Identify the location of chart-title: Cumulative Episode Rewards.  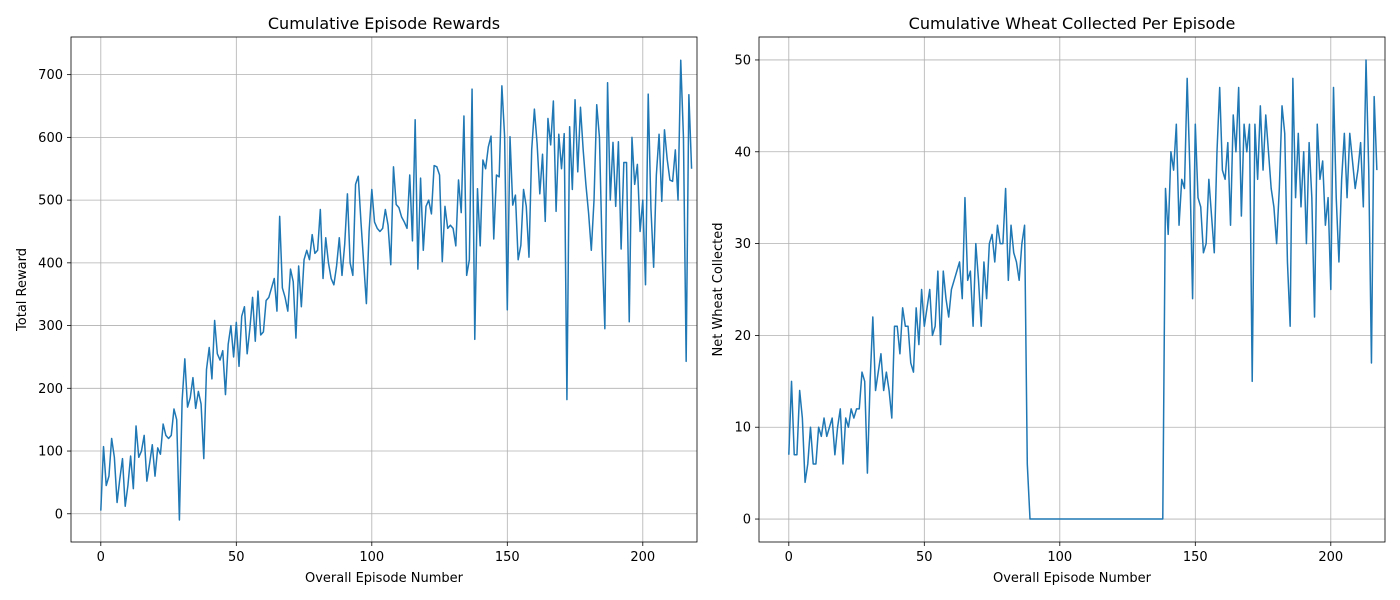
(384, 23).